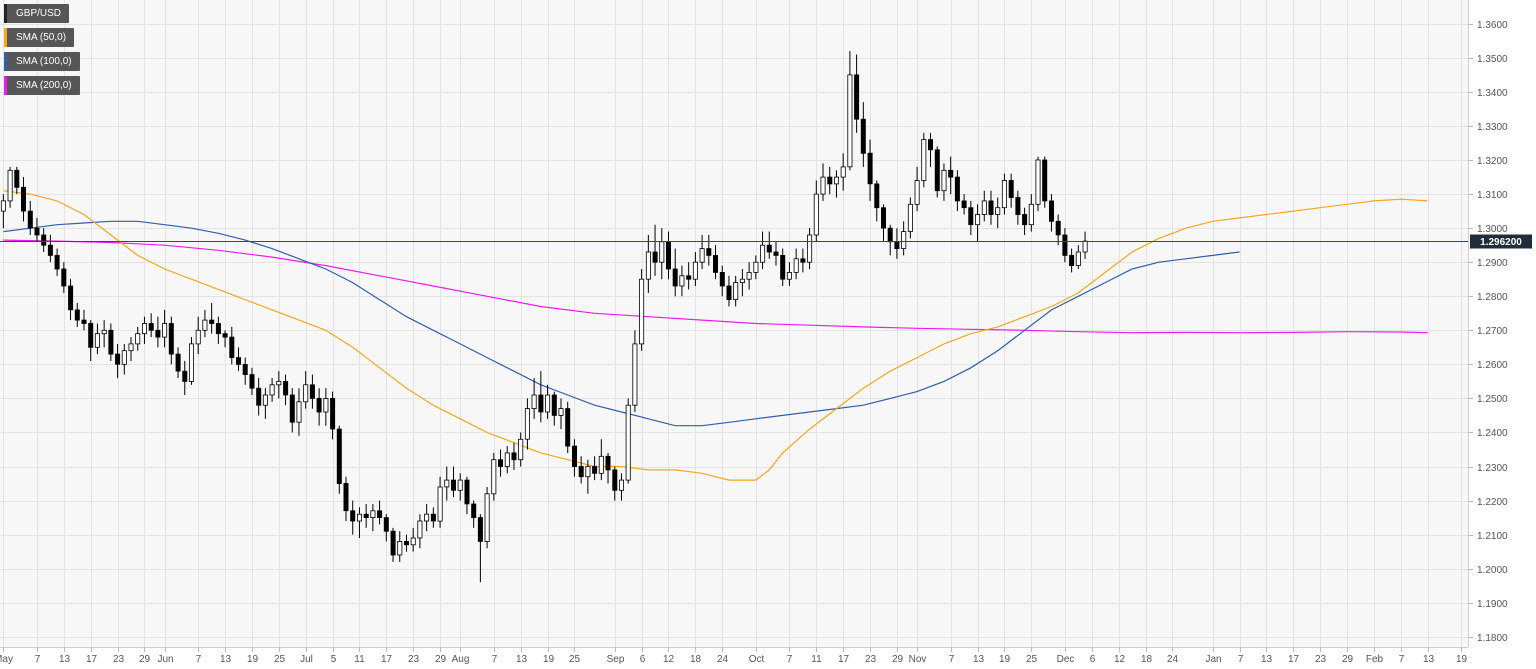 The height and width of the screenshot is (669, 1536). Describe the element at coordinates (1492, 433) in the screenshot. I see `y-tick-label: 1.2400` at that location.